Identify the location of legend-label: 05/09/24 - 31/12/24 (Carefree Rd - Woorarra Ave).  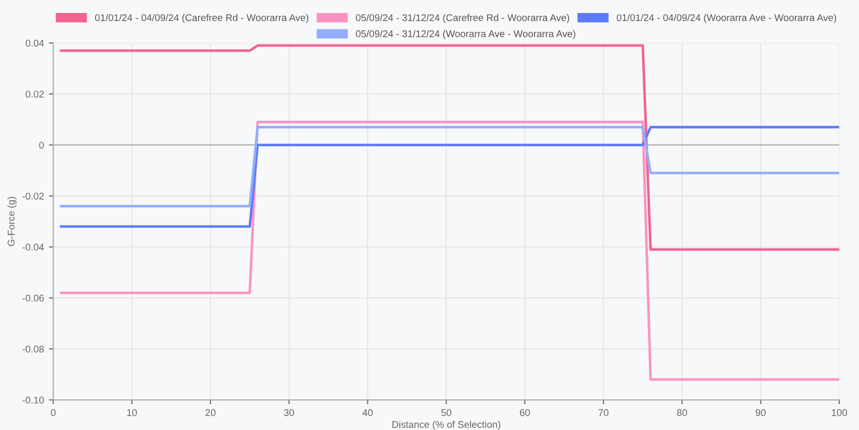
(463, 19).